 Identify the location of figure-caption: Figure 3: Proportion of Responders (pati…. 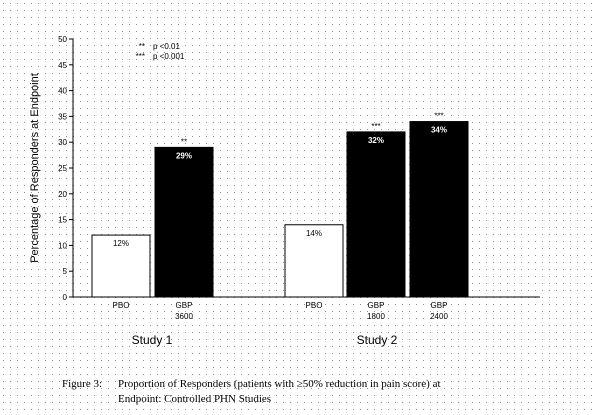
(251, 391).